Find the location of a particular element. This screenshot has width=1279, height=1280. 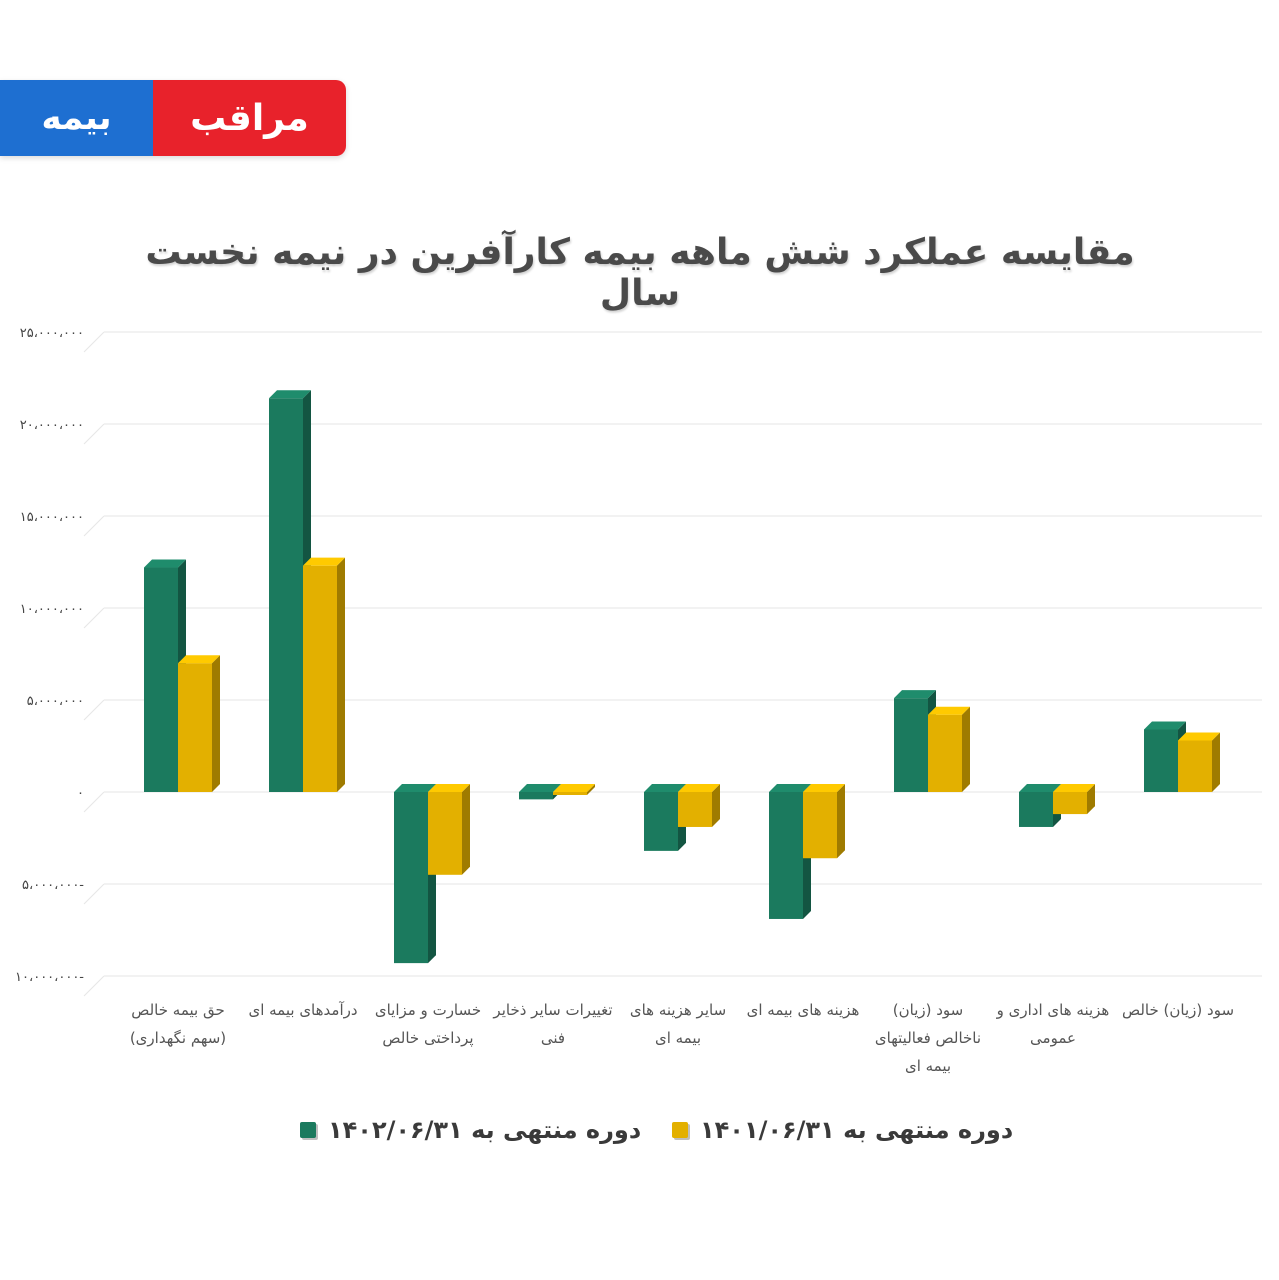

y-tick-label: ۲۵،۰۰۰،۰۰۰ is located at coordinates (52, 333).